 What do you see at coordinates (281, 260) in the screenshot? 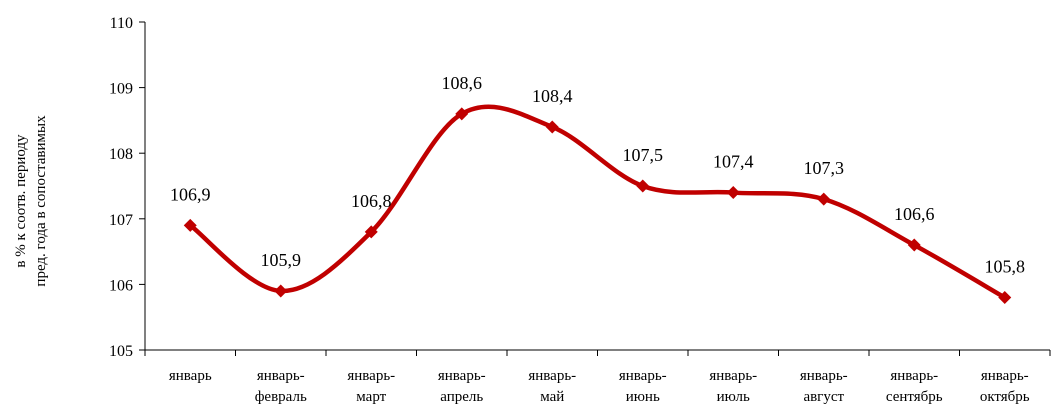
I see `data-label: 105,9` at bounding box center [281, 260].